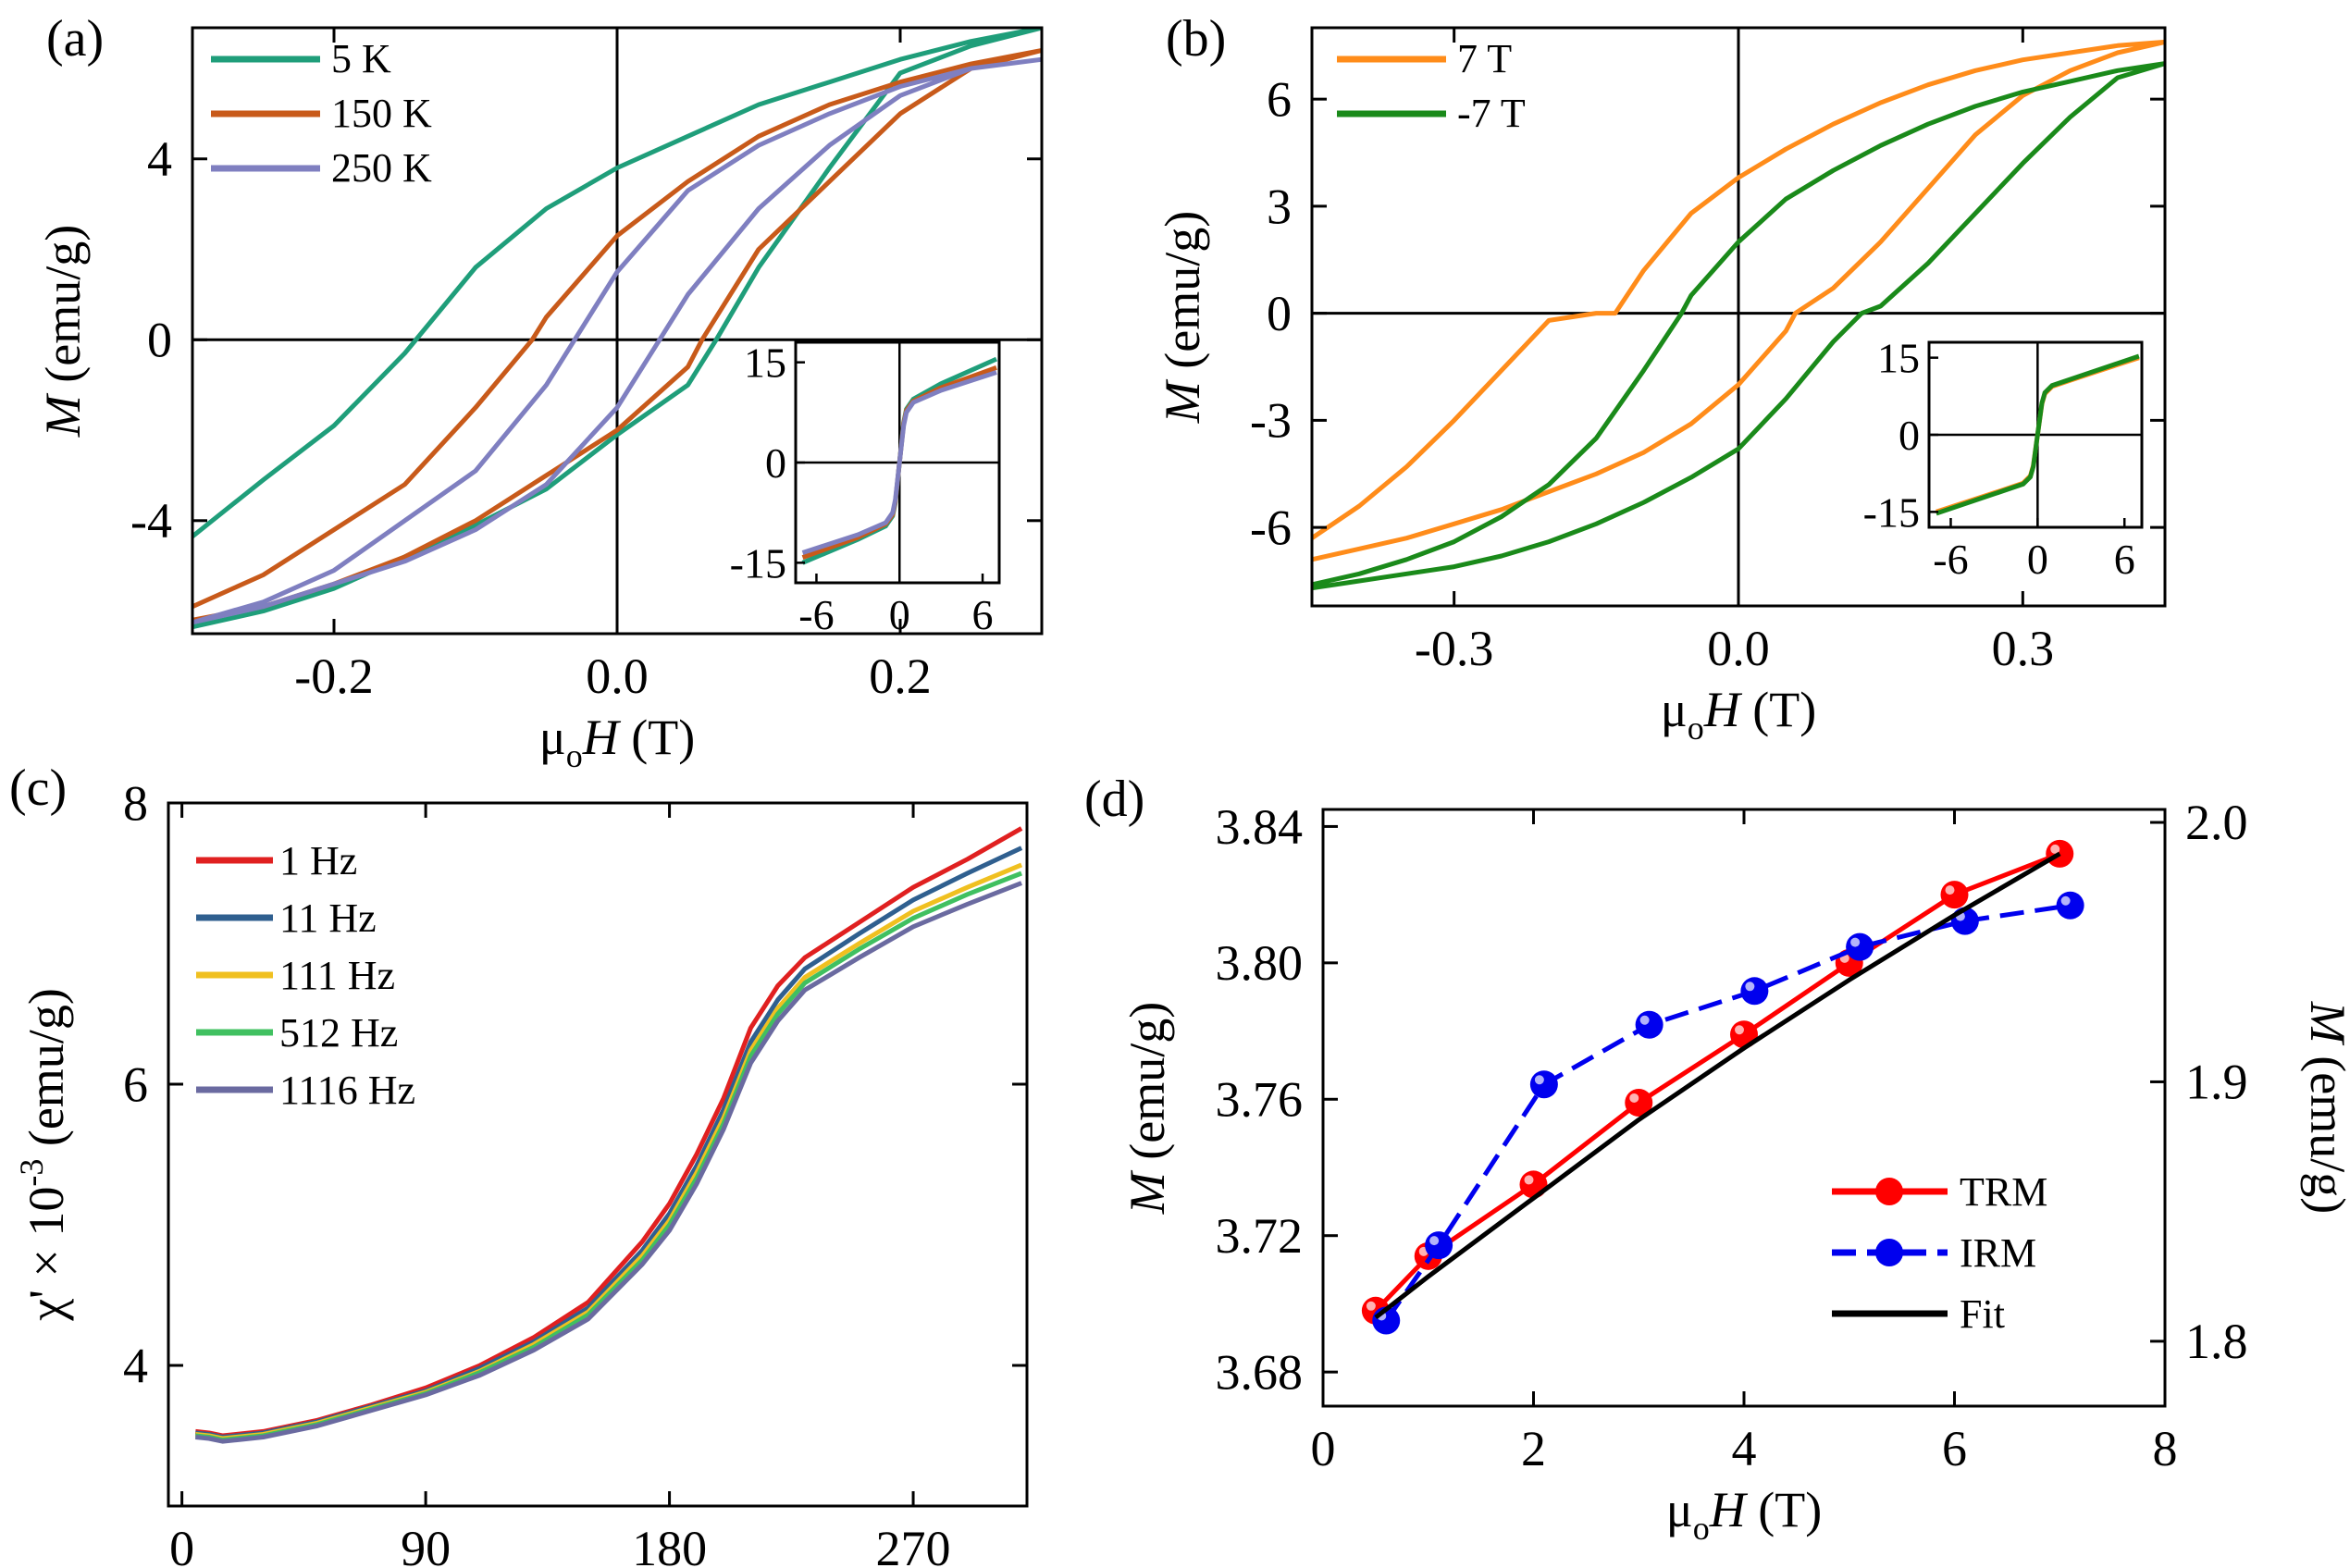 Image resolution: width=2350 pixels, height=1568 pixels. I want to click on panel-label: (d), so click(1114, 799).